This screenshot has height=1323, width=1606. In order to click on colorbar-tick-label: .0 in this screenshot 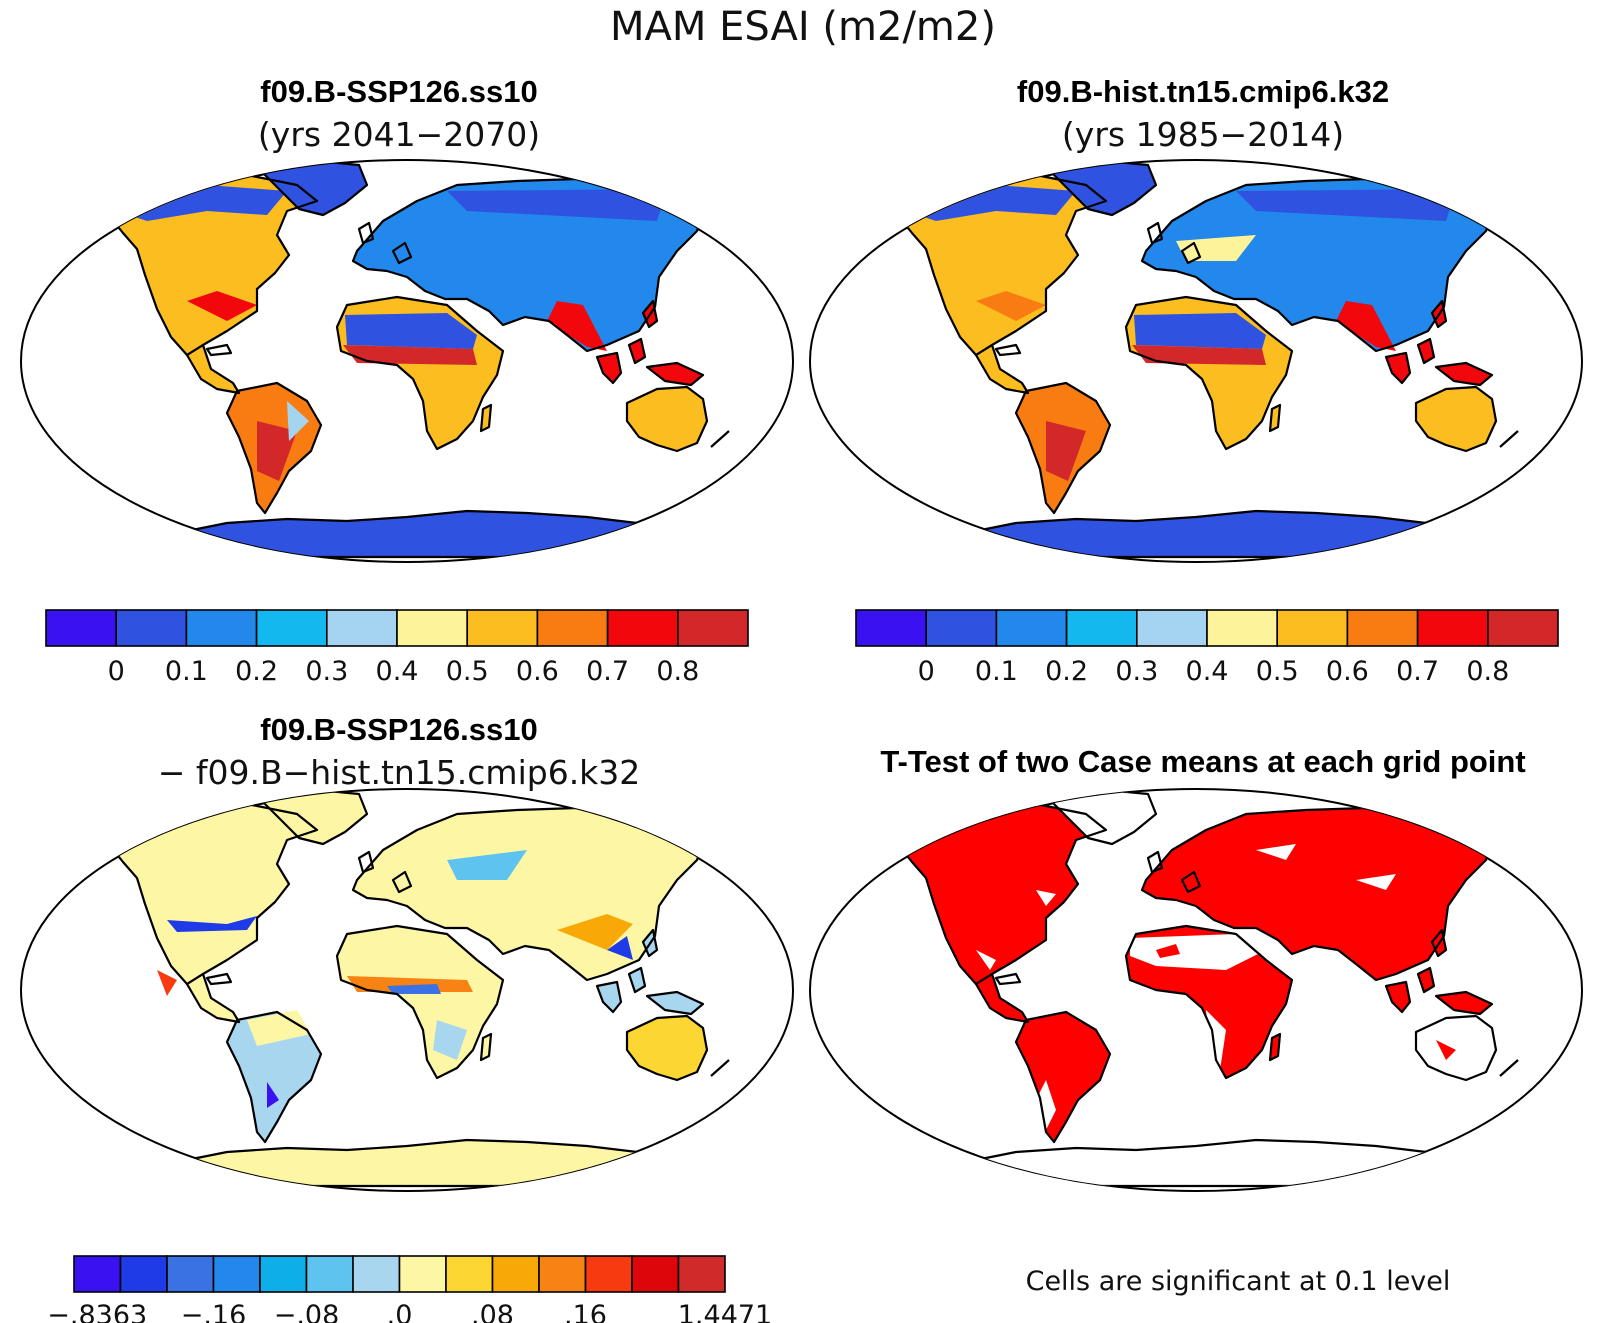, I will do `click(400, 1311)`.